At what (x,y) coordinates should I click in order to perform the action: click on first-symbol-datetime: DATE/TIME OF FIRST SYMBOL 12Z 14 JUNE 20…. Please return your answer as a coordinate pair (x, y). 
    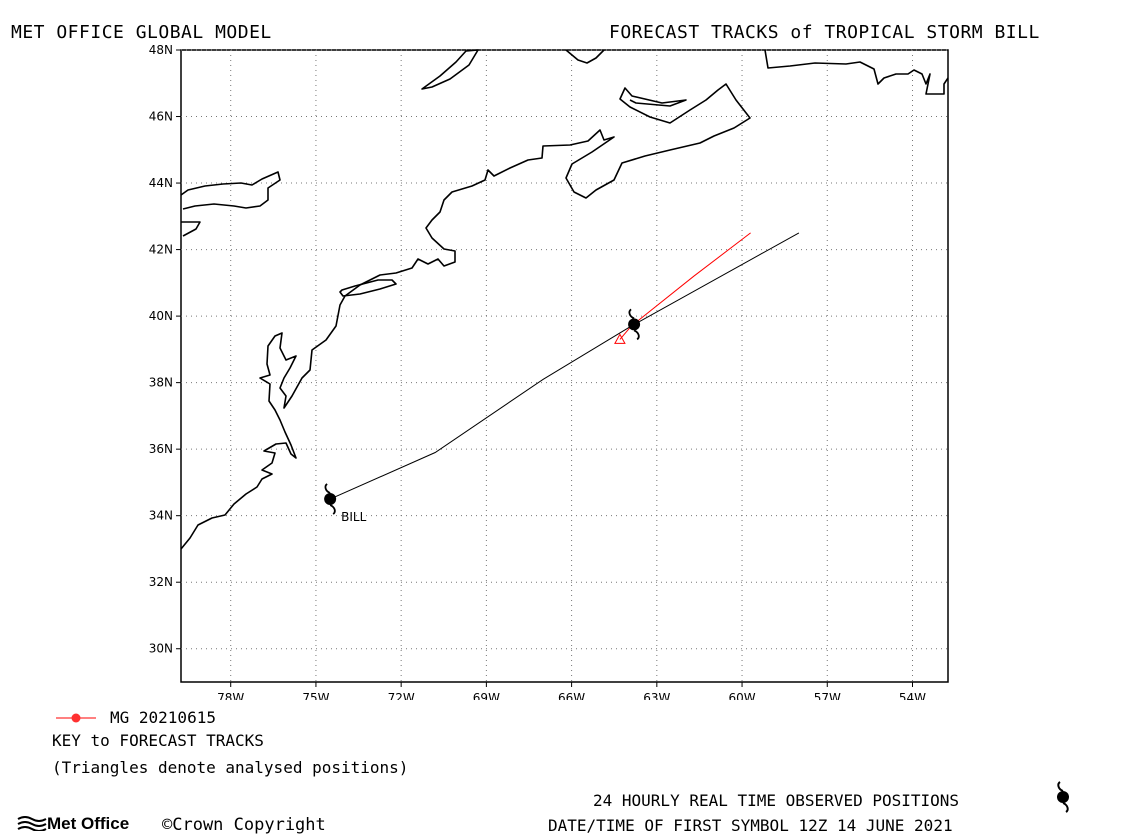
    Looking at the image, I should click on (750, 825).